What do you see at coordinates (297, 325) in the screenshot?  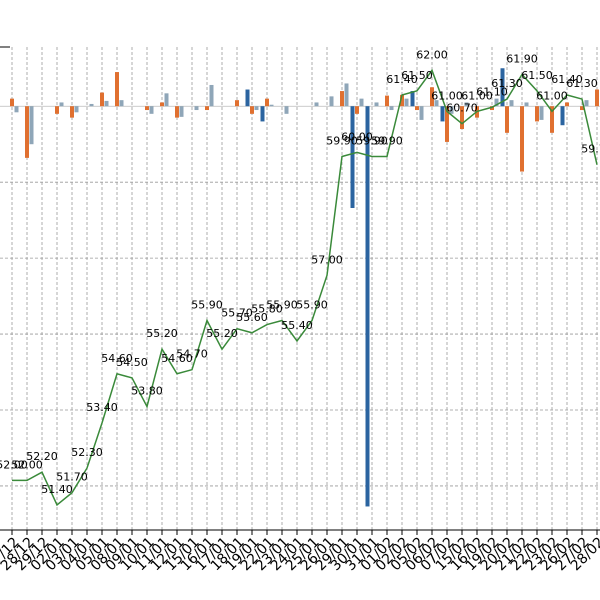 I see `data-label: 55.40` at bounding box center [297, 325].